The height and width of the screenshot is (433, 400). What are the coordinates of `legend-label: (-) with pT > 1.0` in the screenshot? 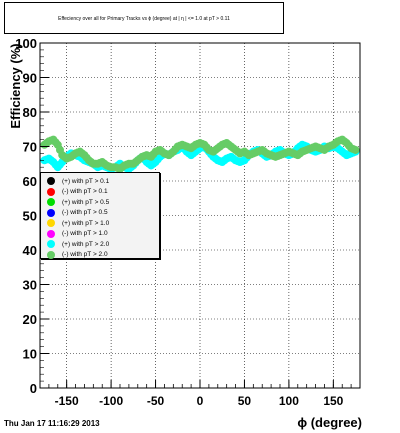 It's located at (85, 233).